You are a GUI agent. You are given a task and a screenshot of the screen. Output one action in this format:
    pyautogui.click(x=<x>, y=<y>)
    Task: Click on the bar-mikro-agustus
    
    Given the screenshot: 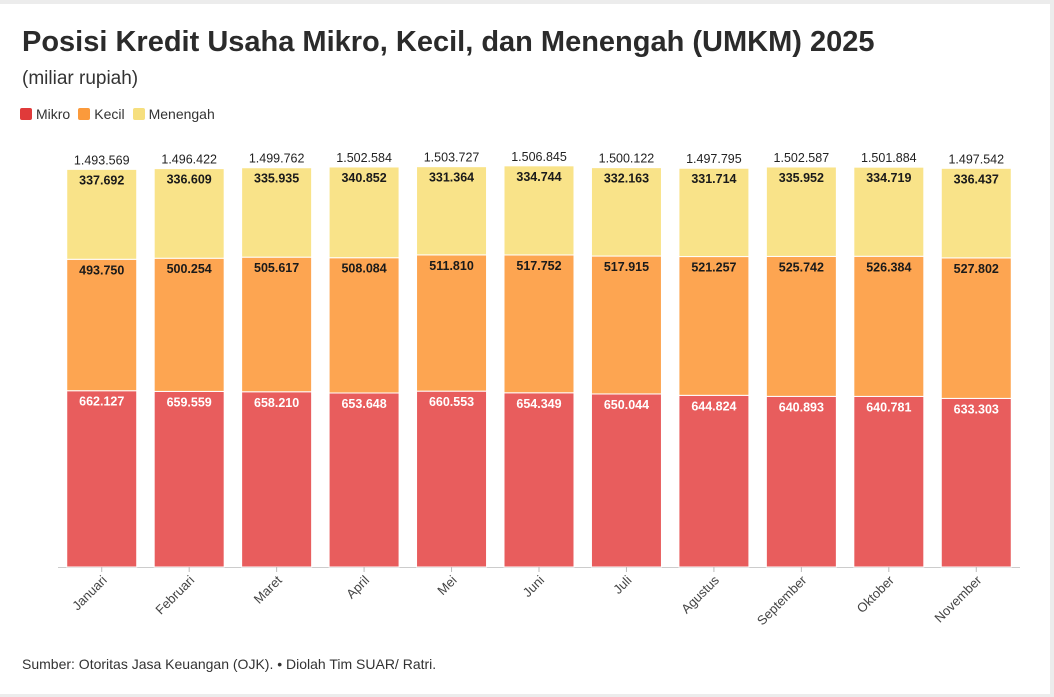 What is the action you would take?
    pyautogui.click(x=714, y=481)
    